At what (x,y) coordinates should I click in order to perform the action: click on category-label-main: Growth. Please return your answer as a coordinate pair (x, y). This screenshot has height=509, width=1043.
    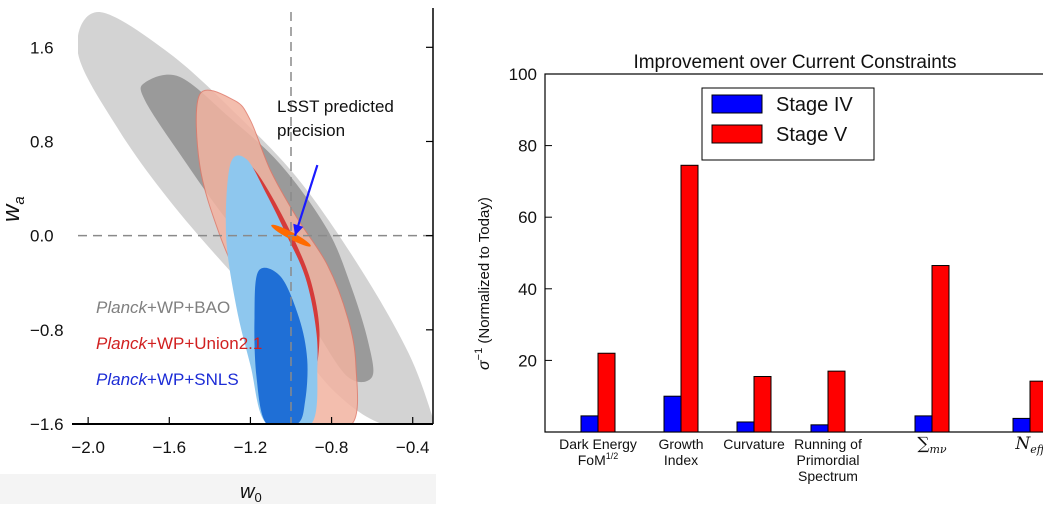
    Looking at the image, I should click on (680, 444).